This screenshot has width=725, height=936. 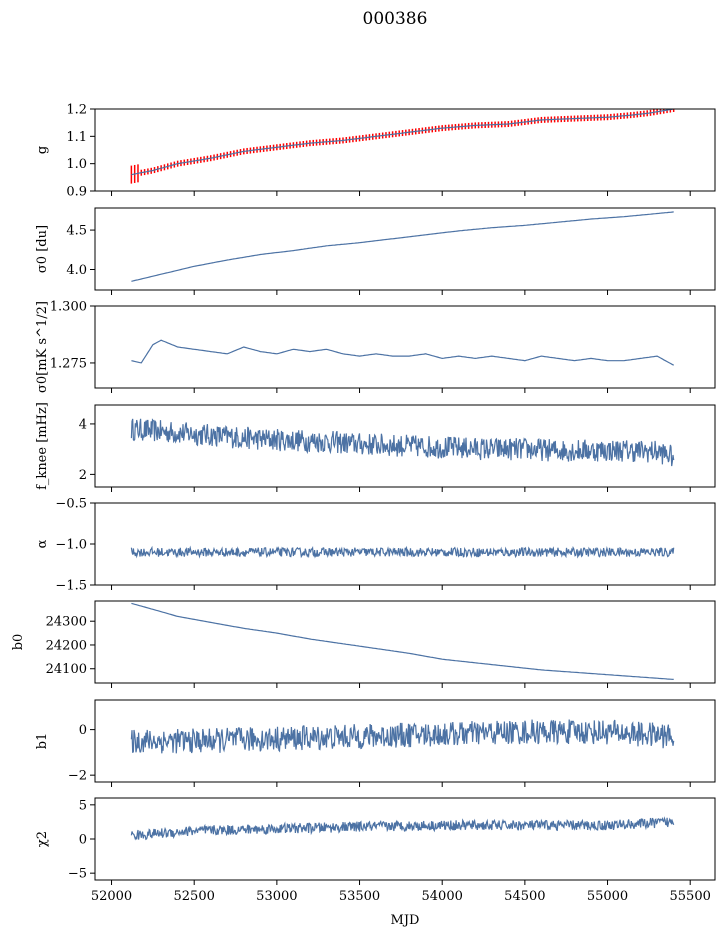 What do you see at coordinates (71, 504) in the screenshot?
I see `y-tick-label: −0.5` at bounding box center [71, 504].